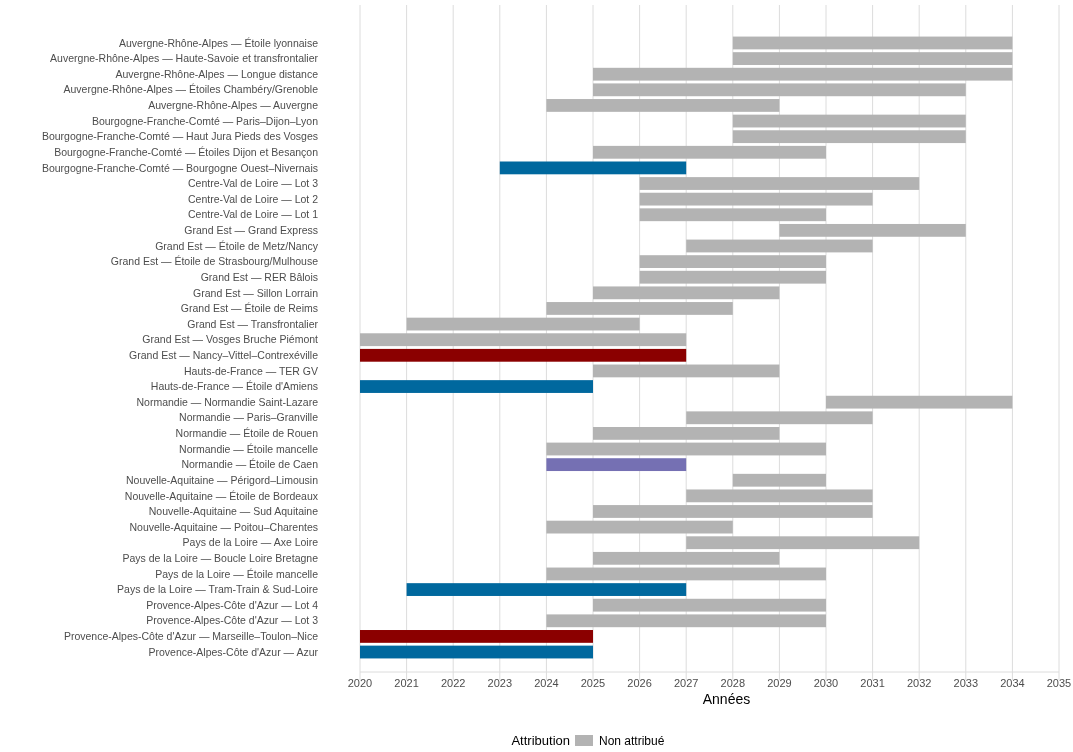 Image resolution: width=1073 pixels, height=752 pixels. I want to click on x-axis-title: Années, so click(726, 699).